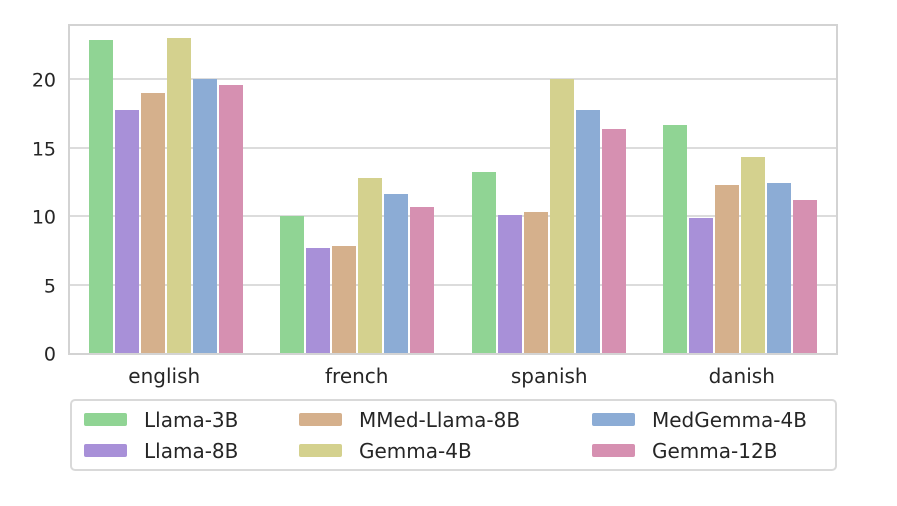 The height and width of the screenshot is (506, 897). What do you see at coordinates (613, 450) in the screenshot?
I see `legend-swatch-Gemma-12B` at bounding box center [613, 450].